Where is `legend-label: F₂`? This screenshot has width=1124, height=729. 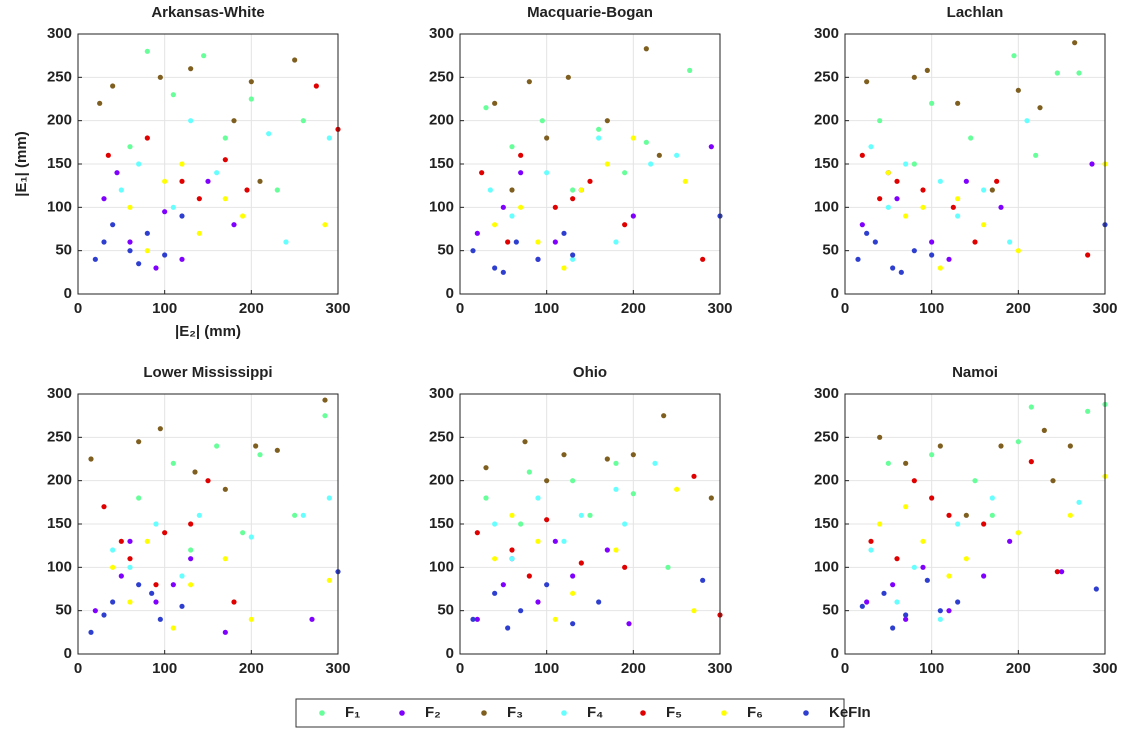
legend-label: F₂ is located at coordinates (433, 712).